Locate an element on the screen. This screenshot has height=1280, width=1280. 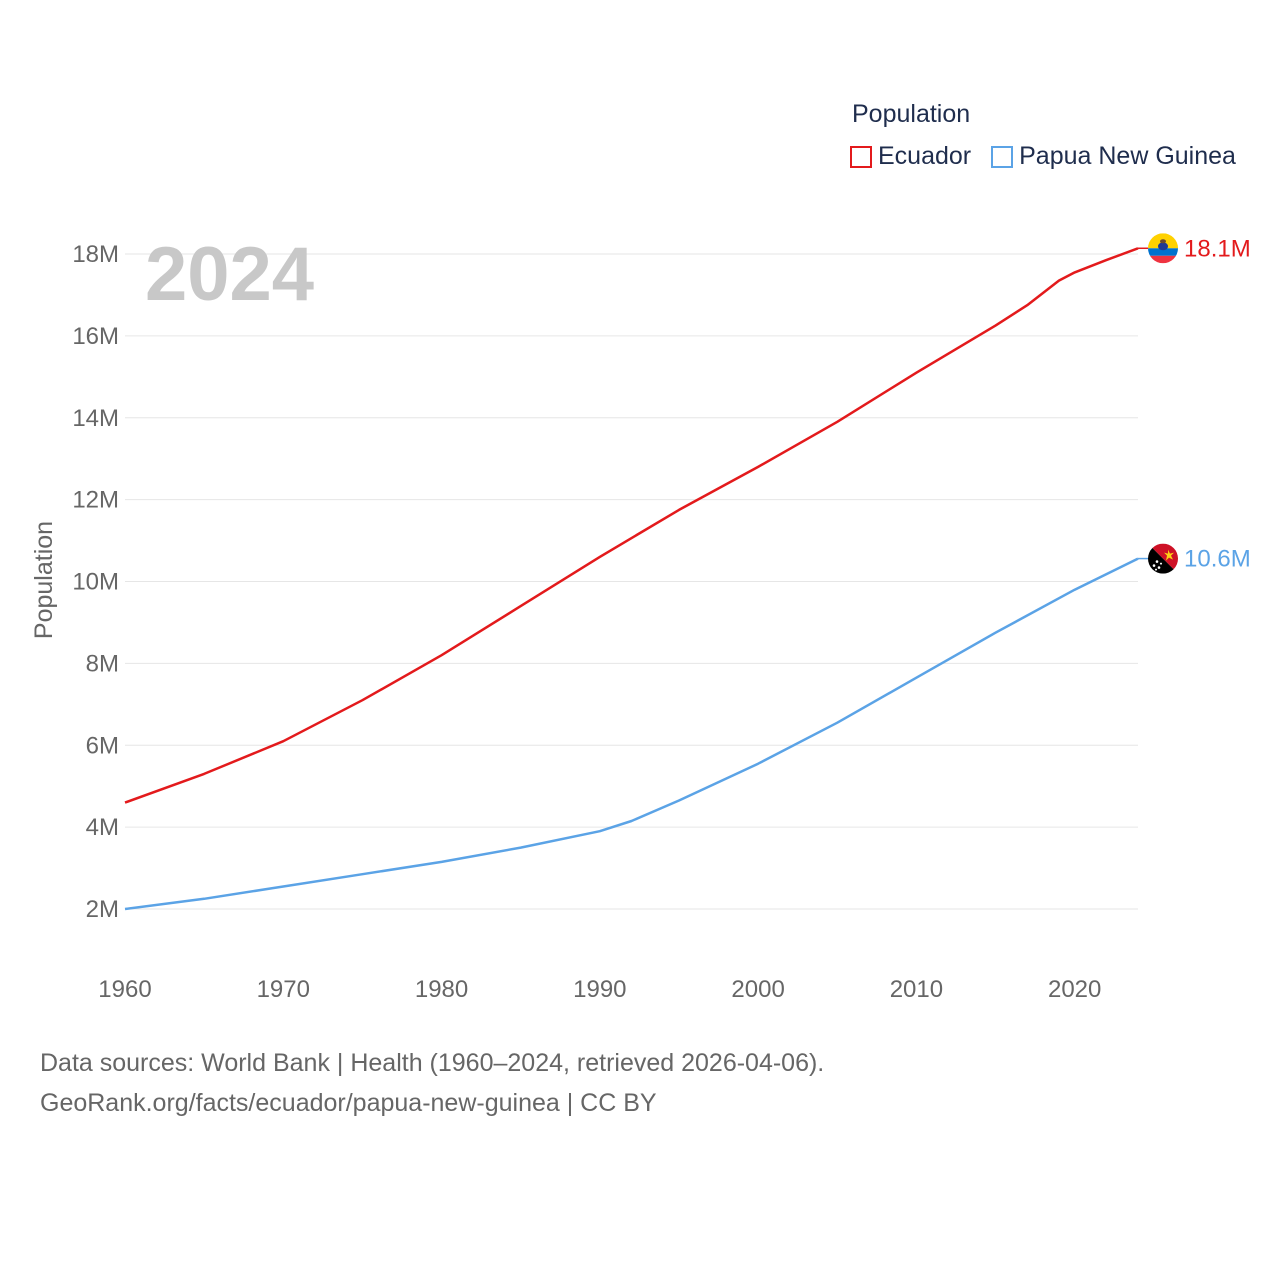
legend-label-ecuador: Ecuador is located at coordinates (925, 156).